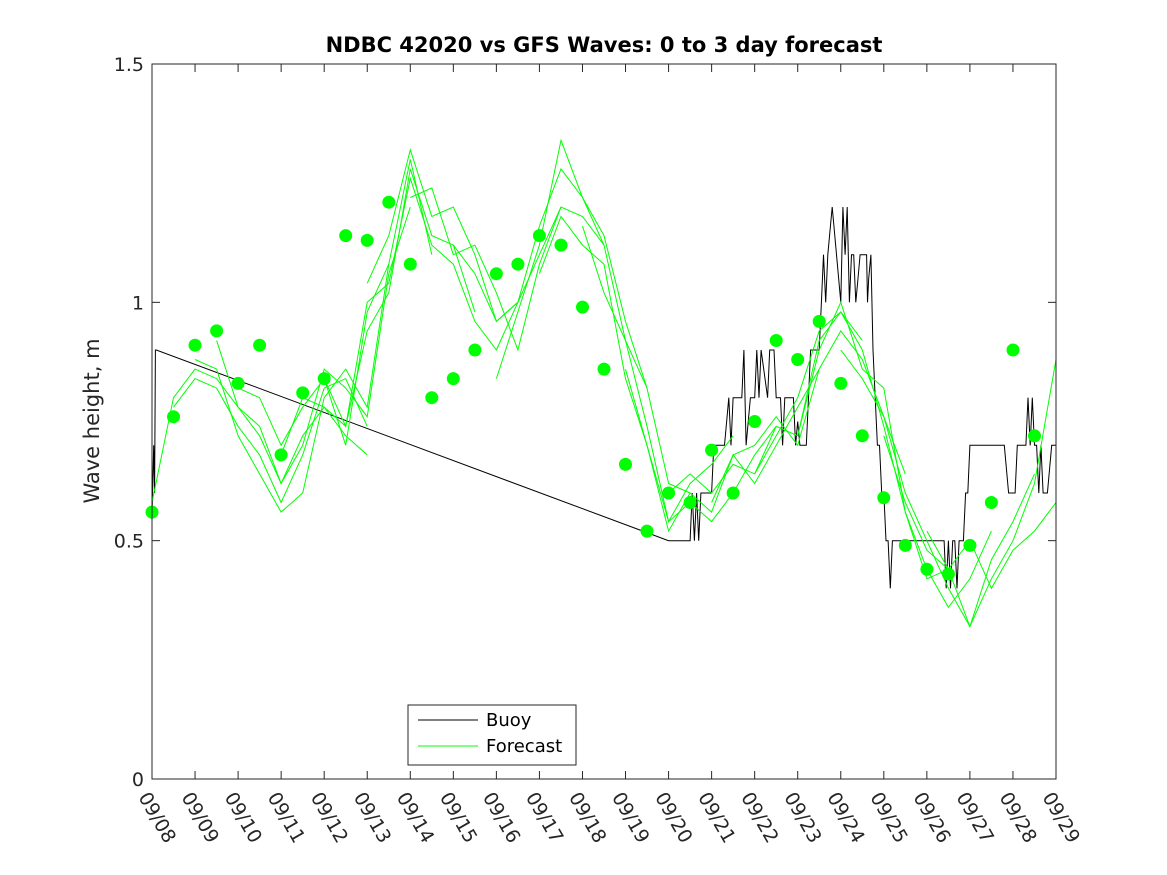 The width and height of the screenshot is (1167, 875). I want to click on legend: Buoy Forecast, so click(492, 735).